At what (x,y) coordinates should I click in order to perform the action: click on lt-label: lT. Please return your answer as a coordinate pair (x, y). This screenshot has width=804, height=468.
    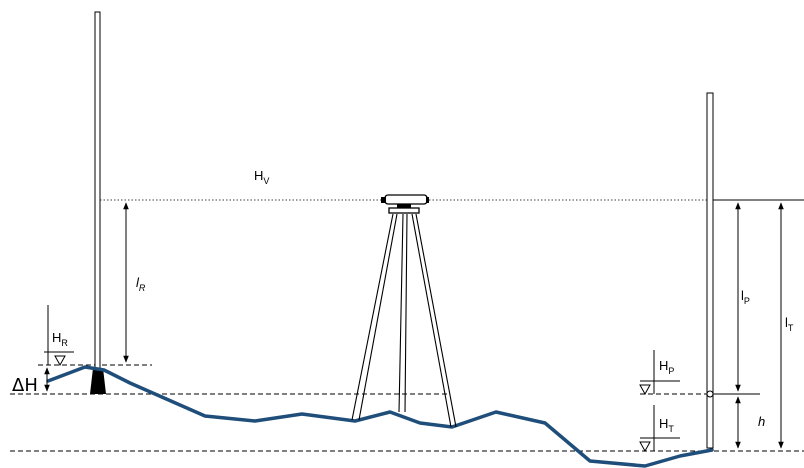
    Looking at the image, I should click on (789, 324).